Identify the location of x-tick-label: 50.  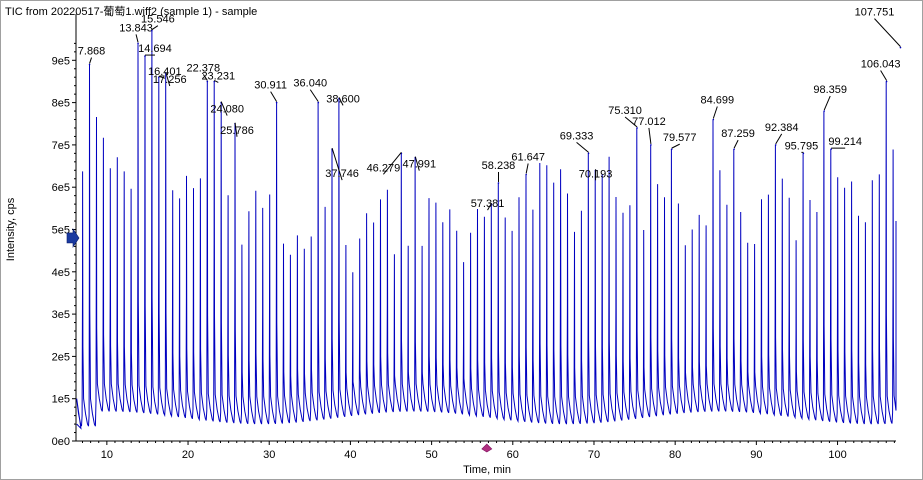
(431, 455).